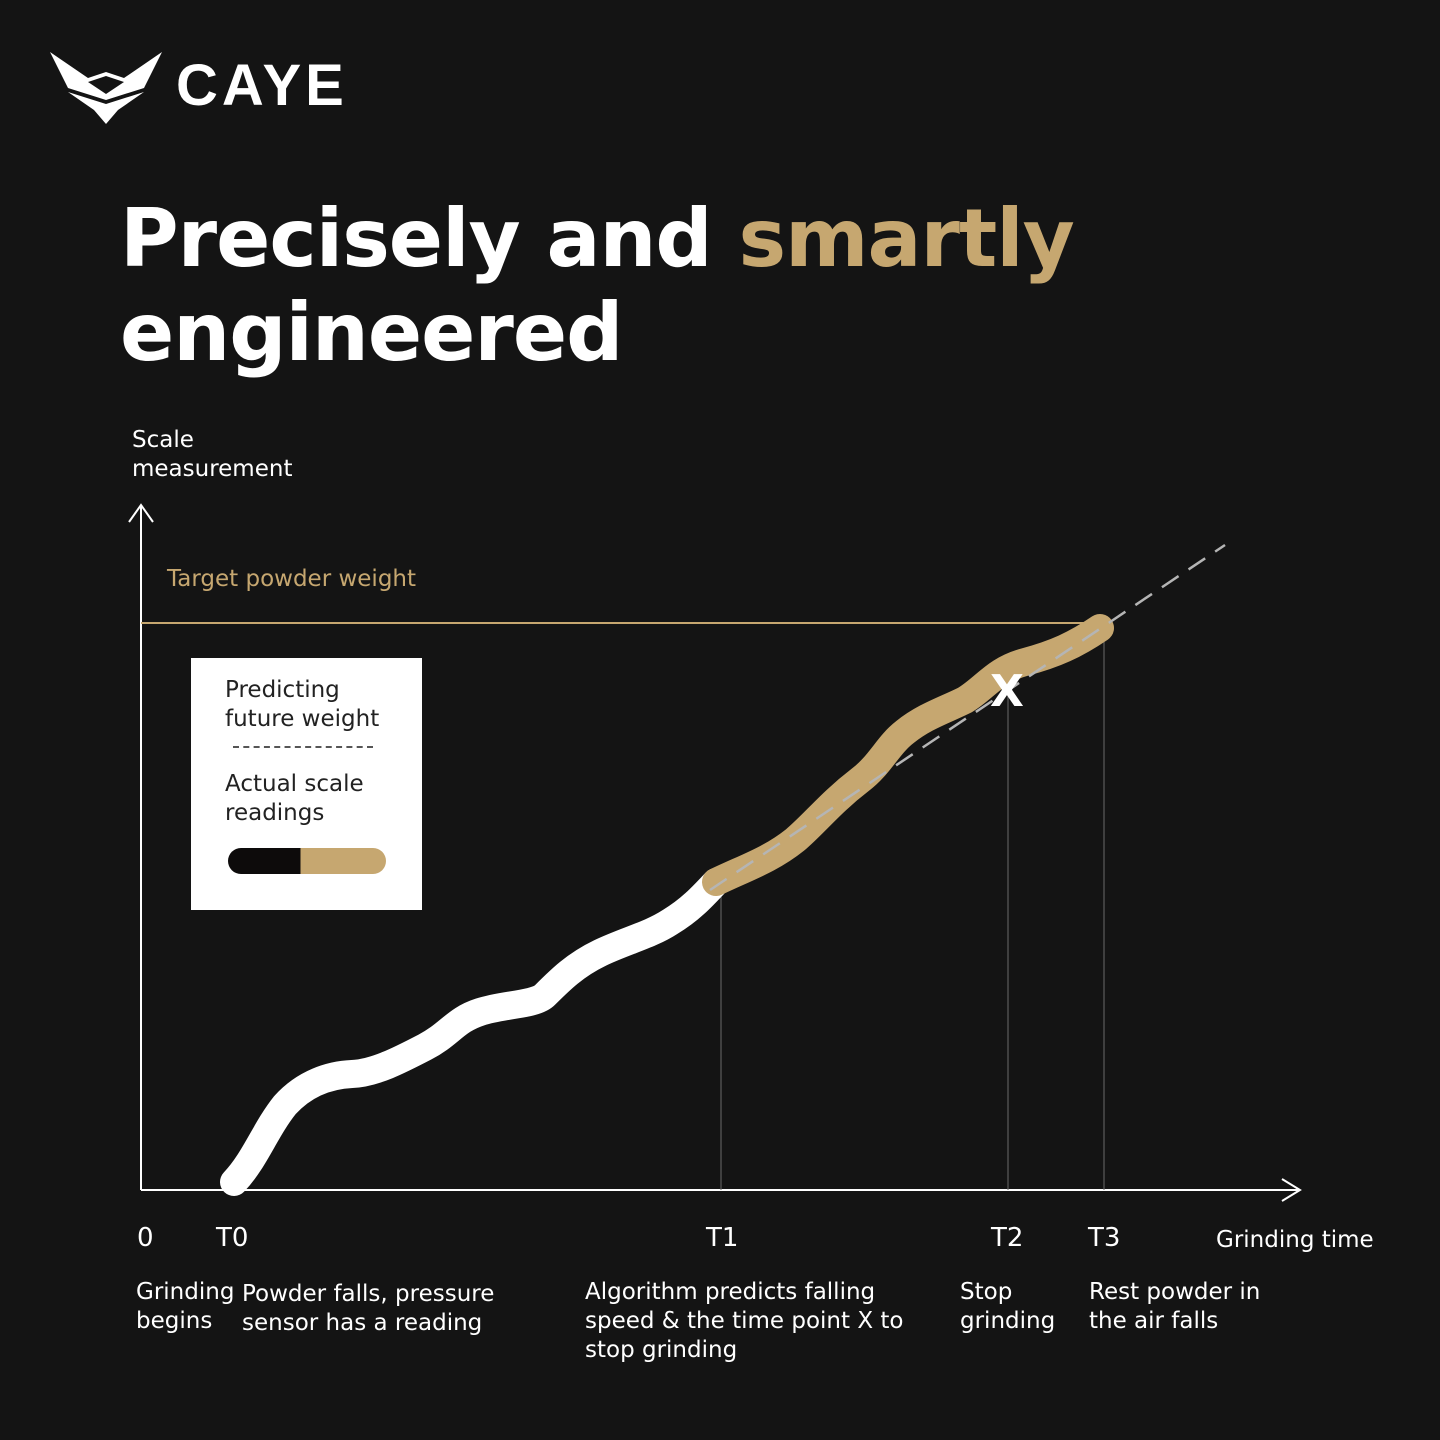  What do you see at coordinates (722, 1238) in the screenshot?
I see `tick-label-t1: T1` at bounding box center [722, 1238].